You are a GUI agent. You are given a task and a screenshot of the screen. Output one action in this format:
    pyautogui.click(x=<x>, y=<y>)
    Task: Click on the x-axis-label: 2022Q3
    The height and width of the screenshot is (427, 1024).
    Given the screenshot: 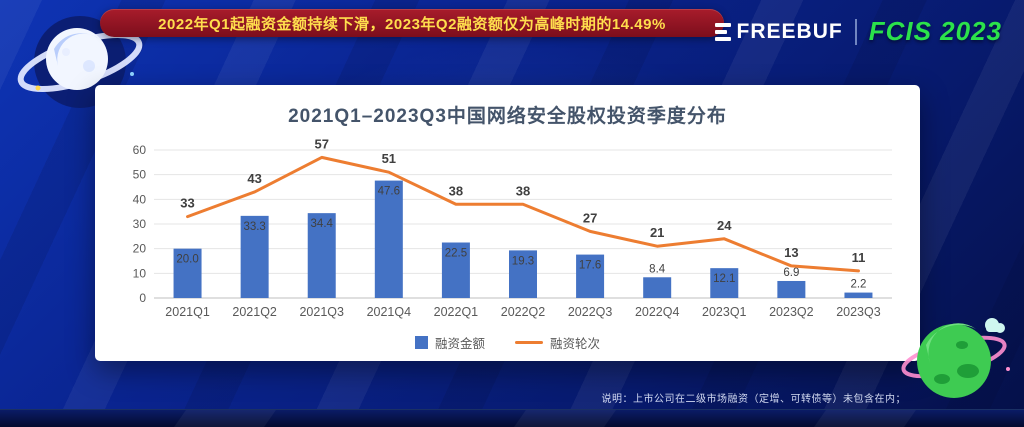 What is the action you would take?
    pyautogui.click(x=589, y=312)
    